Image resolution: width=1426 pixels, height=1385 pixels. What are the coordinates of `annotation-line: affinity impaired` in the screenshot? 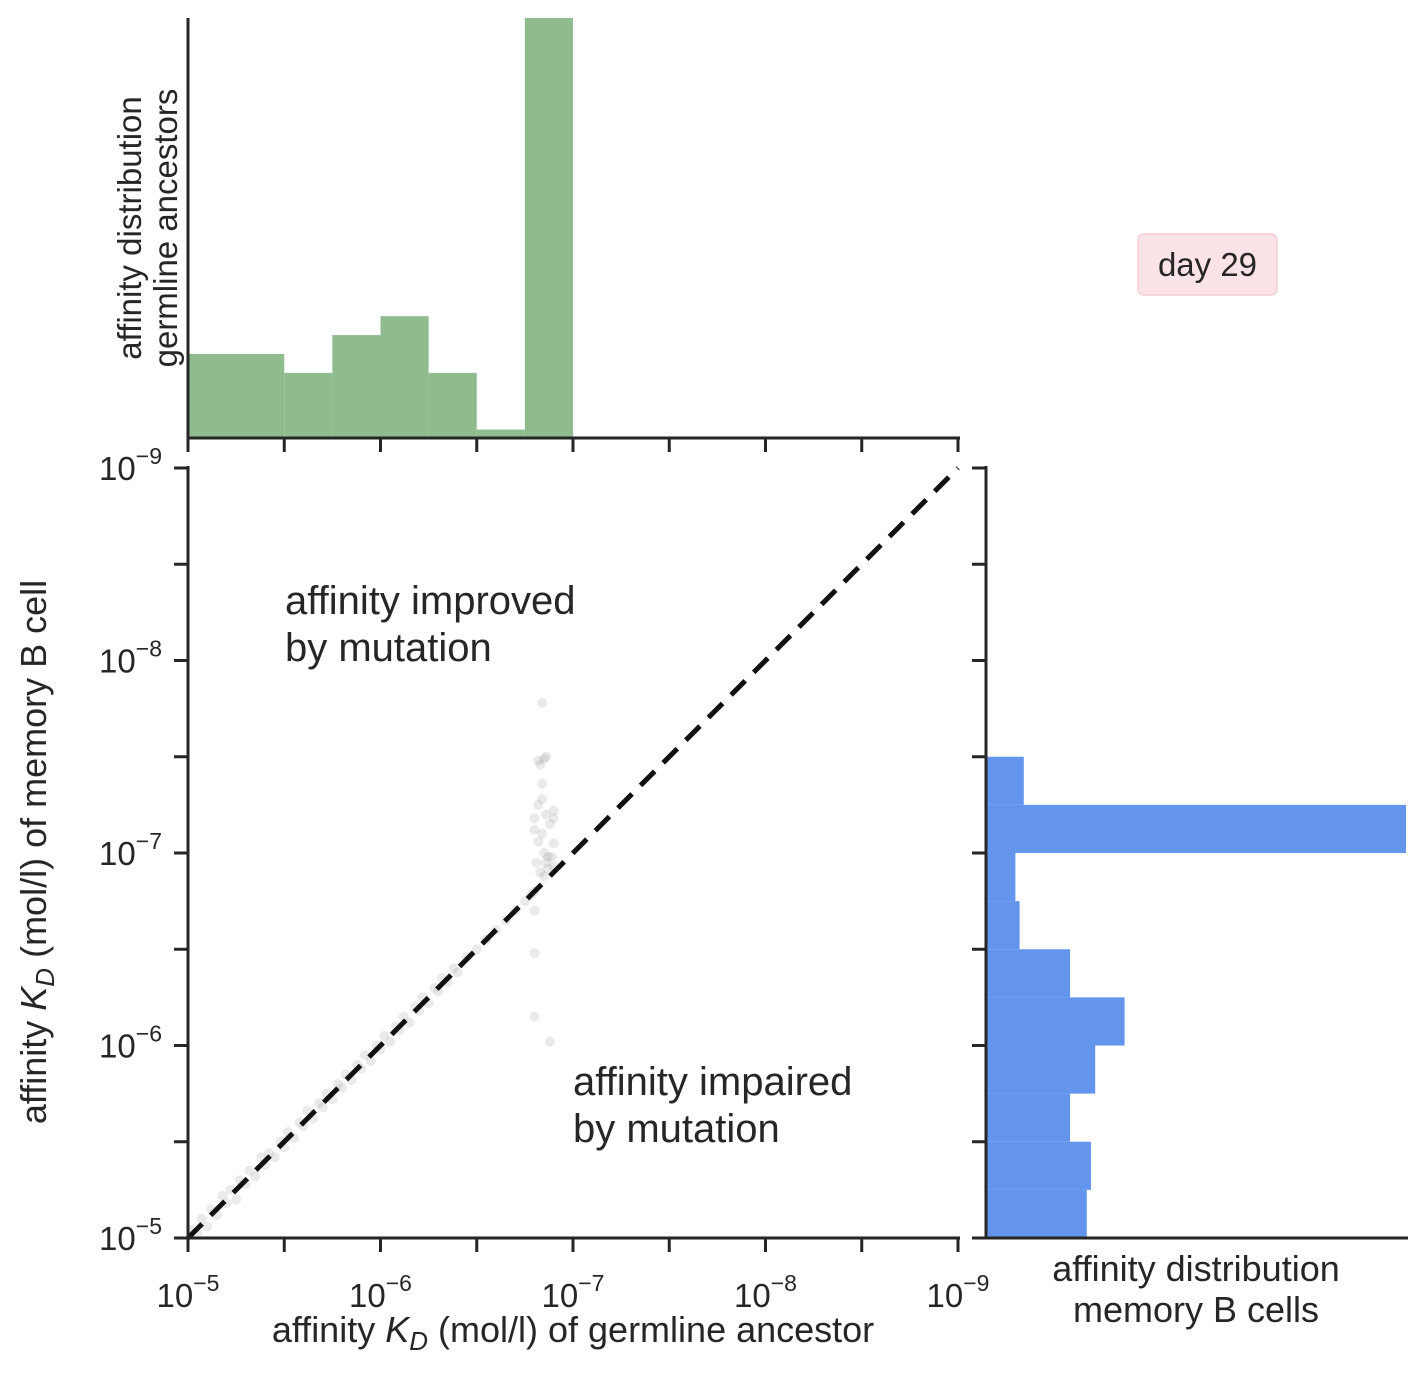 It's located at (712, 1082).